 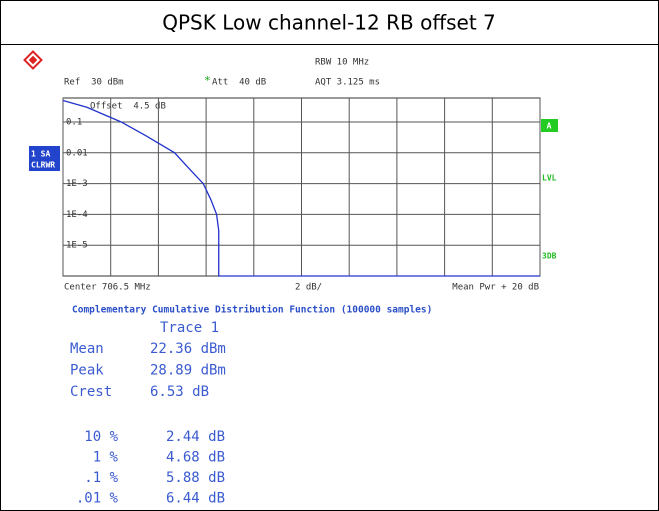 What do you see at coordinates (179, 392) in the screenshot?
I see `stat-value: 6.53 dB` at bounding box center [179, 392].